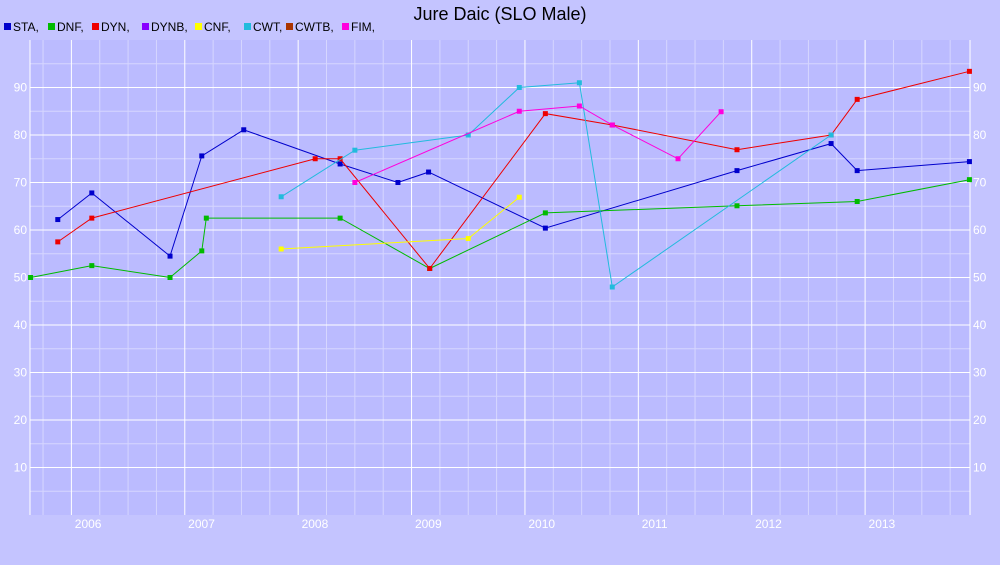 The width and height of the screenshot is (1000, 565). I want to click on legend-label: CWT,, so click(267, 27).